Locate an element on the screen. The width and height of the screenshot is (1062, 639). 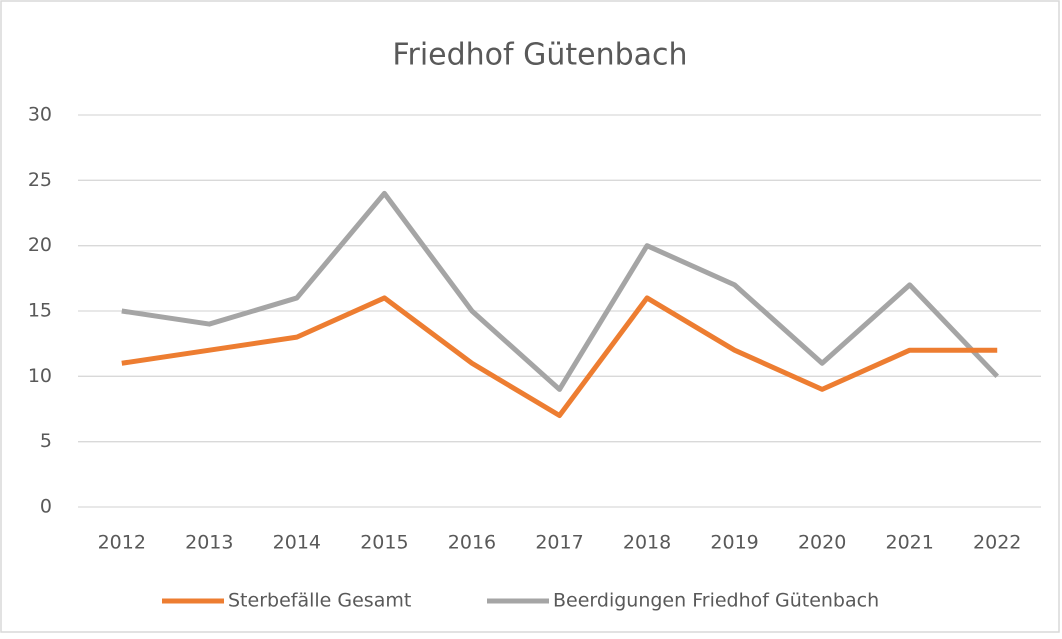
y-tick-label: 5 is located at coordinates (46, 441).